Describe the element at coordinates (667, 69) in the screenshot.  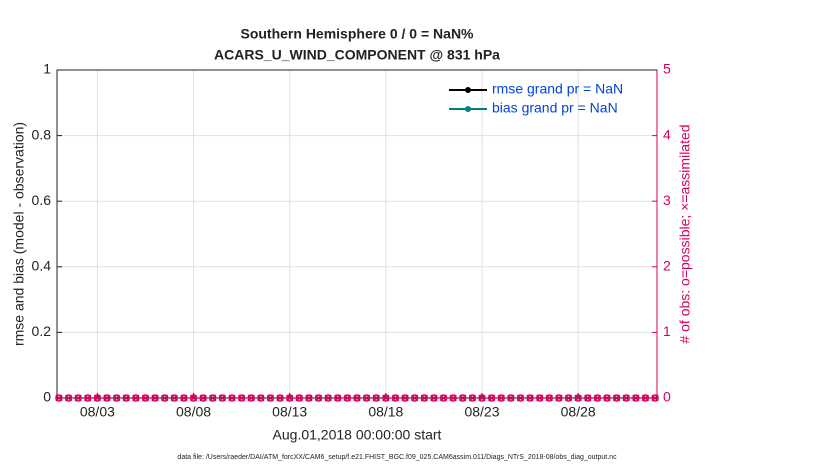
I see `y2-tick-label: 5` at that location.